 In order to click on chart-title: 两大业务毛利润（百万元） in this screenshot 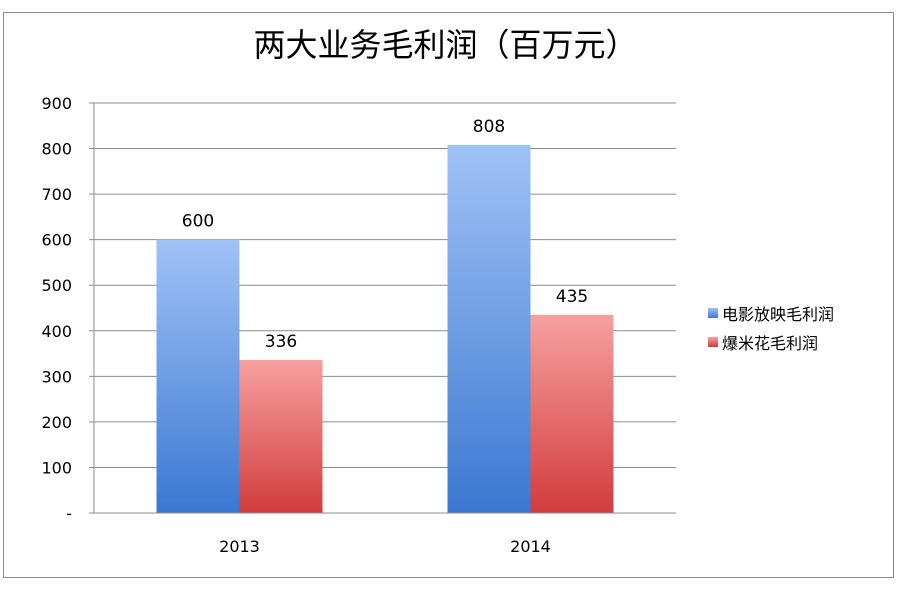, I will do `click(445, 45)`.